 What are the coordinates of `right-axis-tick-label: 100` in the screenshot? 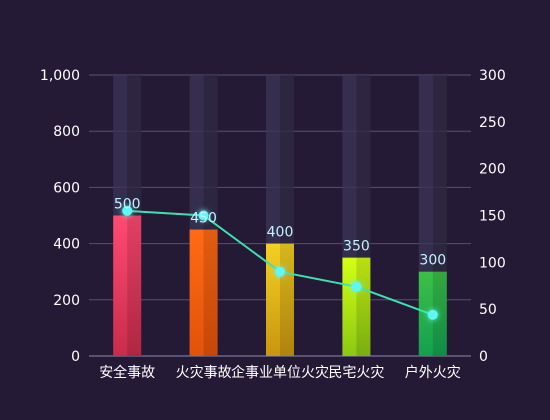 It's located at (492, 263).